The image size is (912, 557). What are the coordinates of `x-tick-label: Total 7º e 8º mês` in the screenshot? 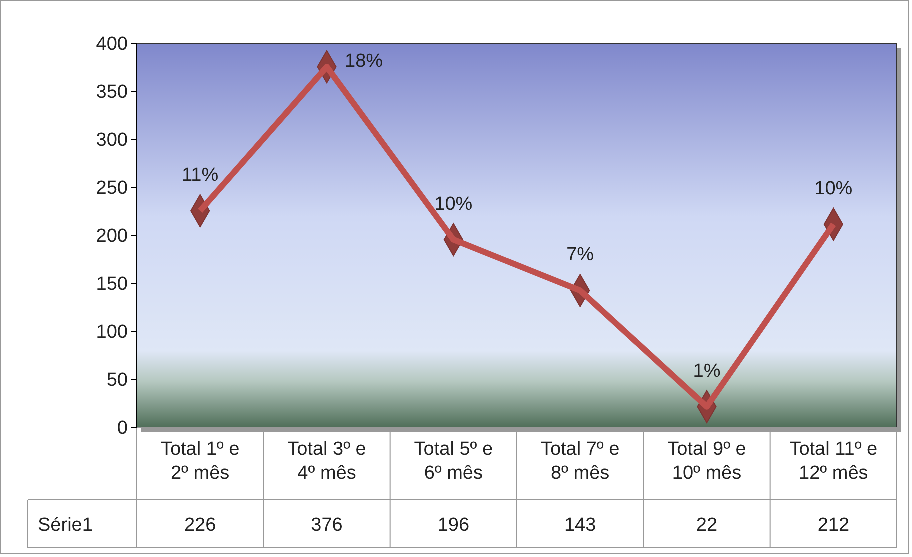 It's located at (580, 461).